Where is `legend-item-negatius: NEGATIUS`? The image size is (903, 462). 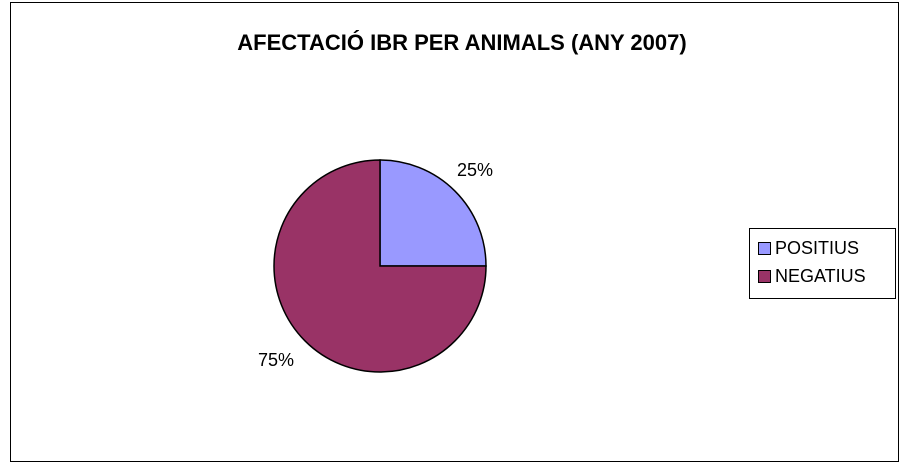
legend-item-negatius: NEGATIUS is located at coordinates (812, 276).